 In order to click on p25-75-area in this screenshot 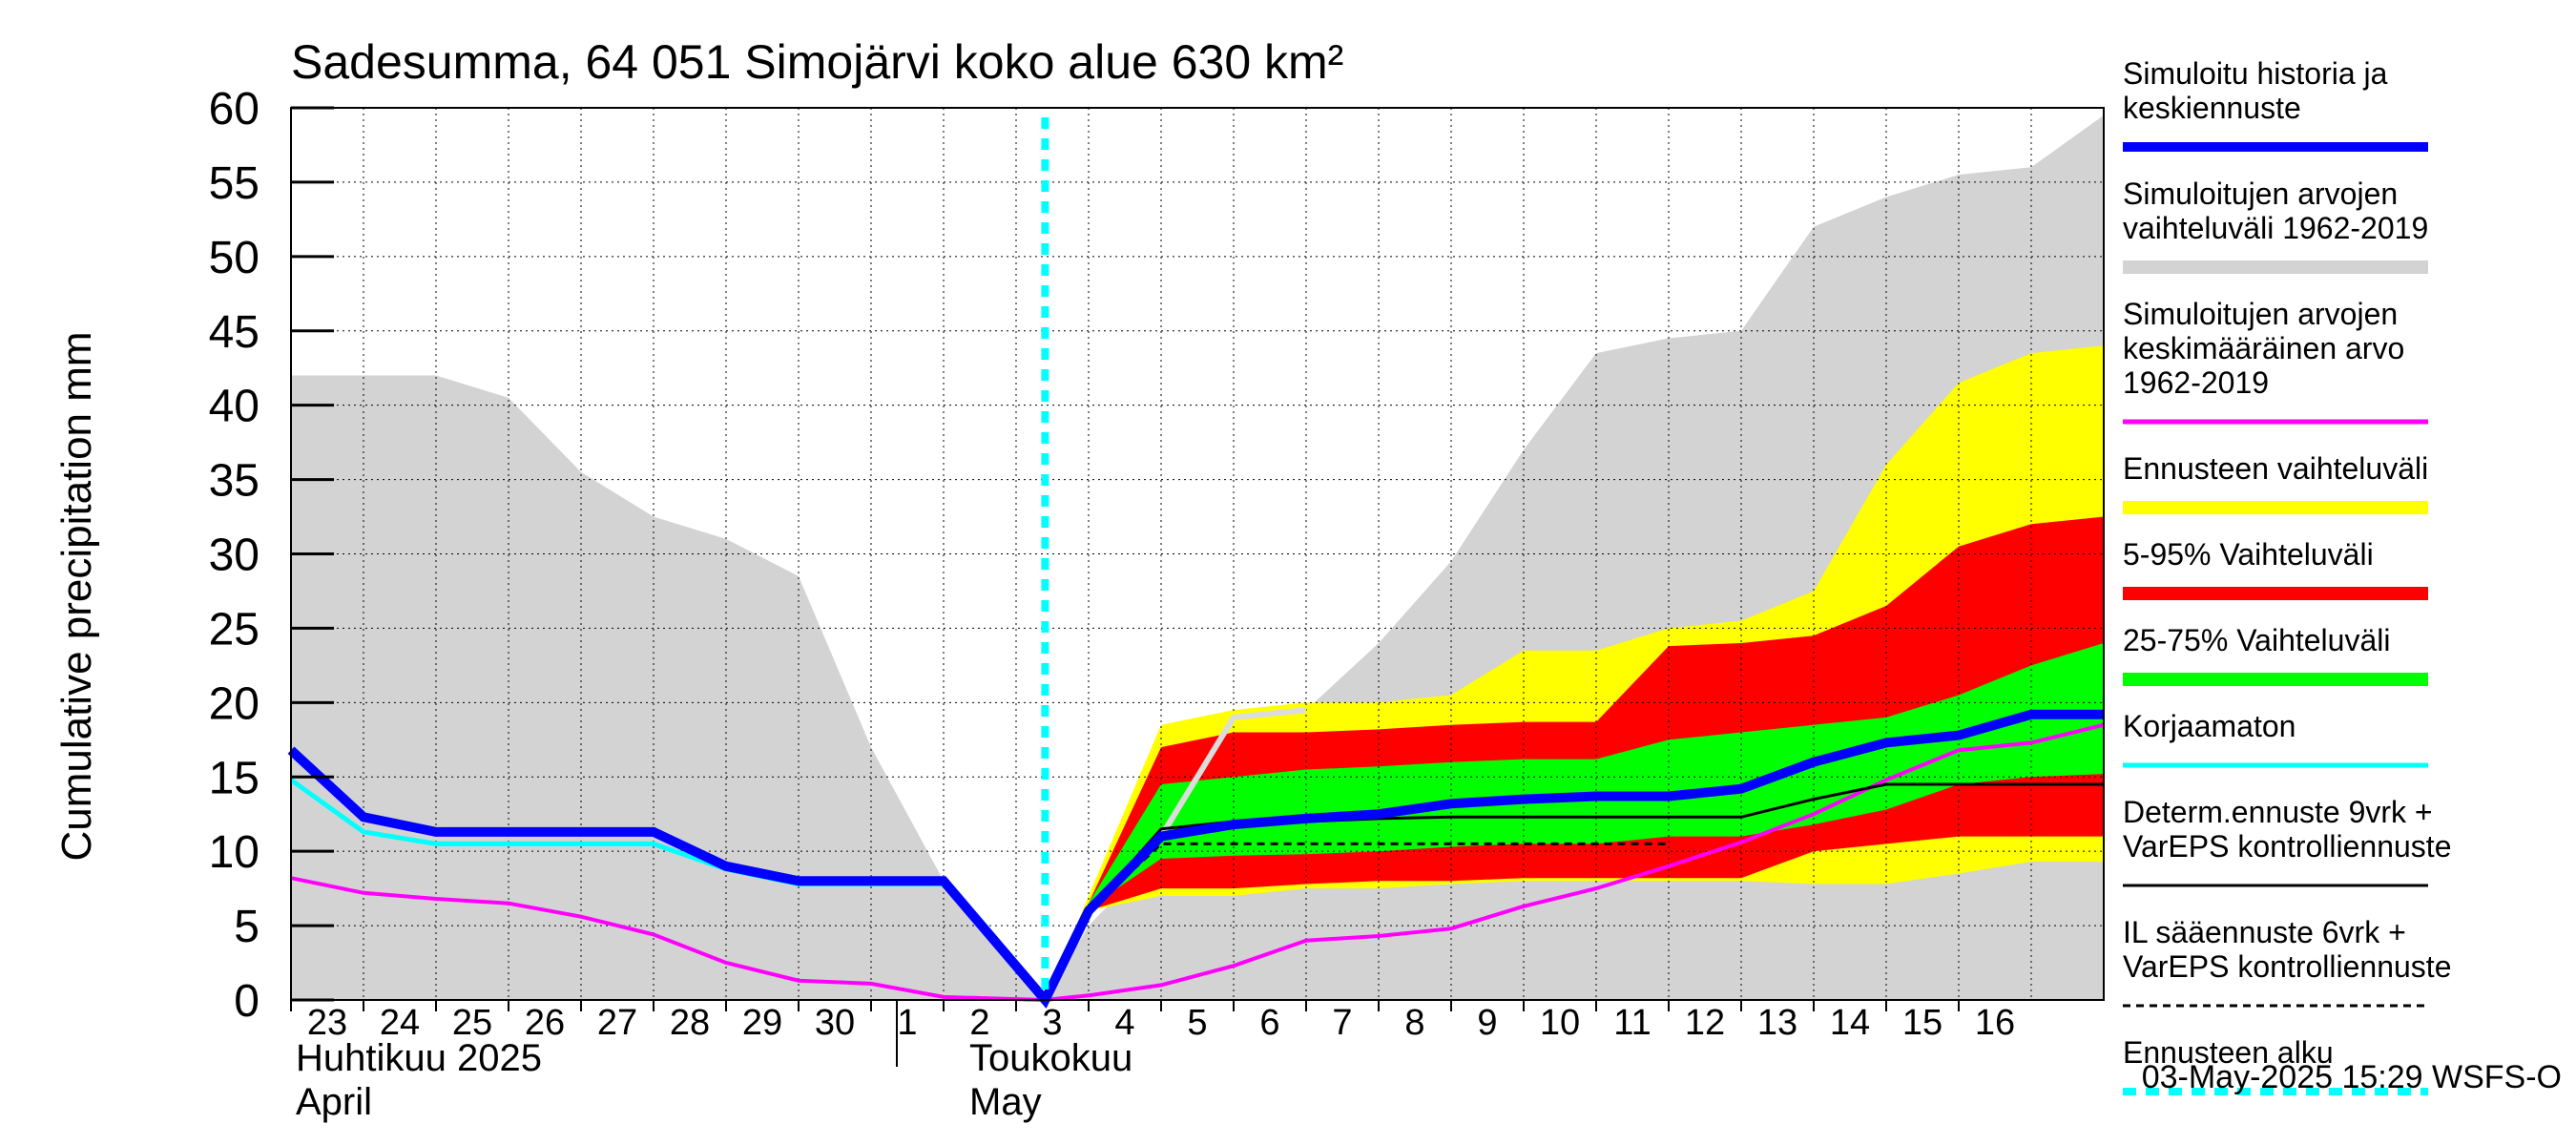, I will do `click(1574, 821)`.